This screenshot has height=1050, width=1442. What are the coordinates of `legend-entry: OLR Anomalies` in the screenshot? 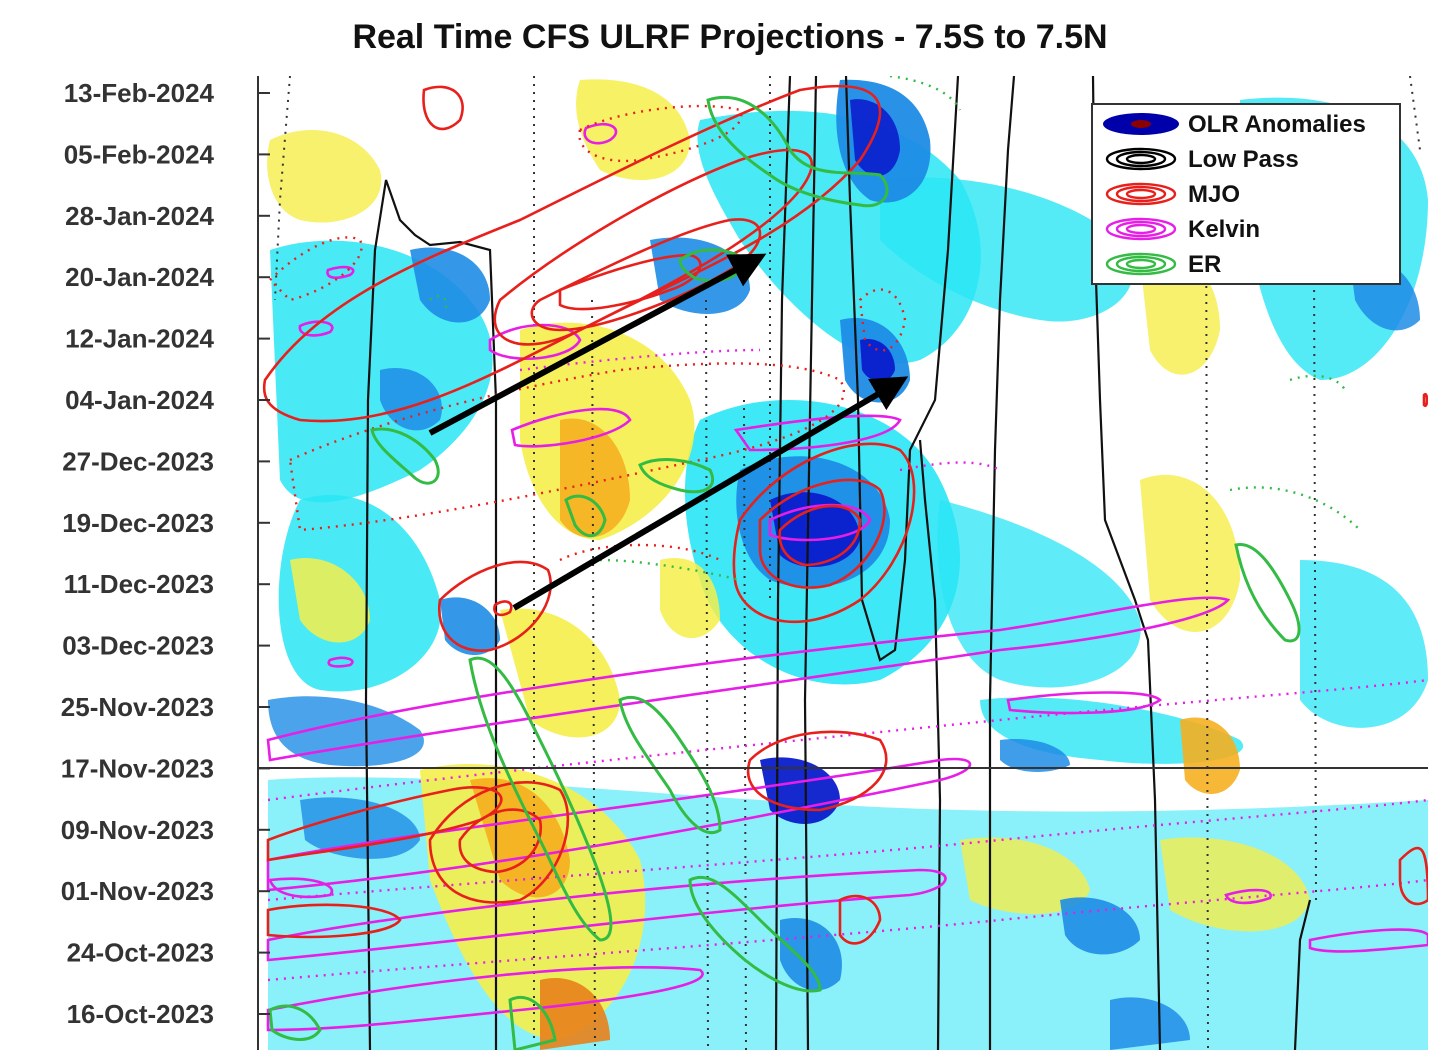 It's located at (1234, 124).